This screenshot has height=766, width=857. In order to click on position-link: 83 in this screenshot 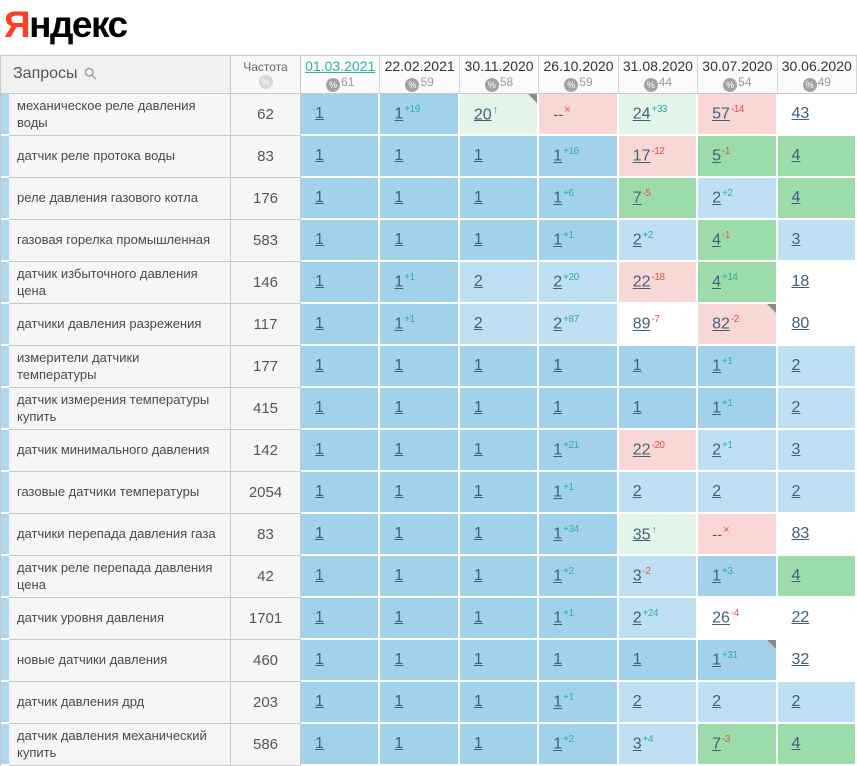, I will do `click(800, 533)`.